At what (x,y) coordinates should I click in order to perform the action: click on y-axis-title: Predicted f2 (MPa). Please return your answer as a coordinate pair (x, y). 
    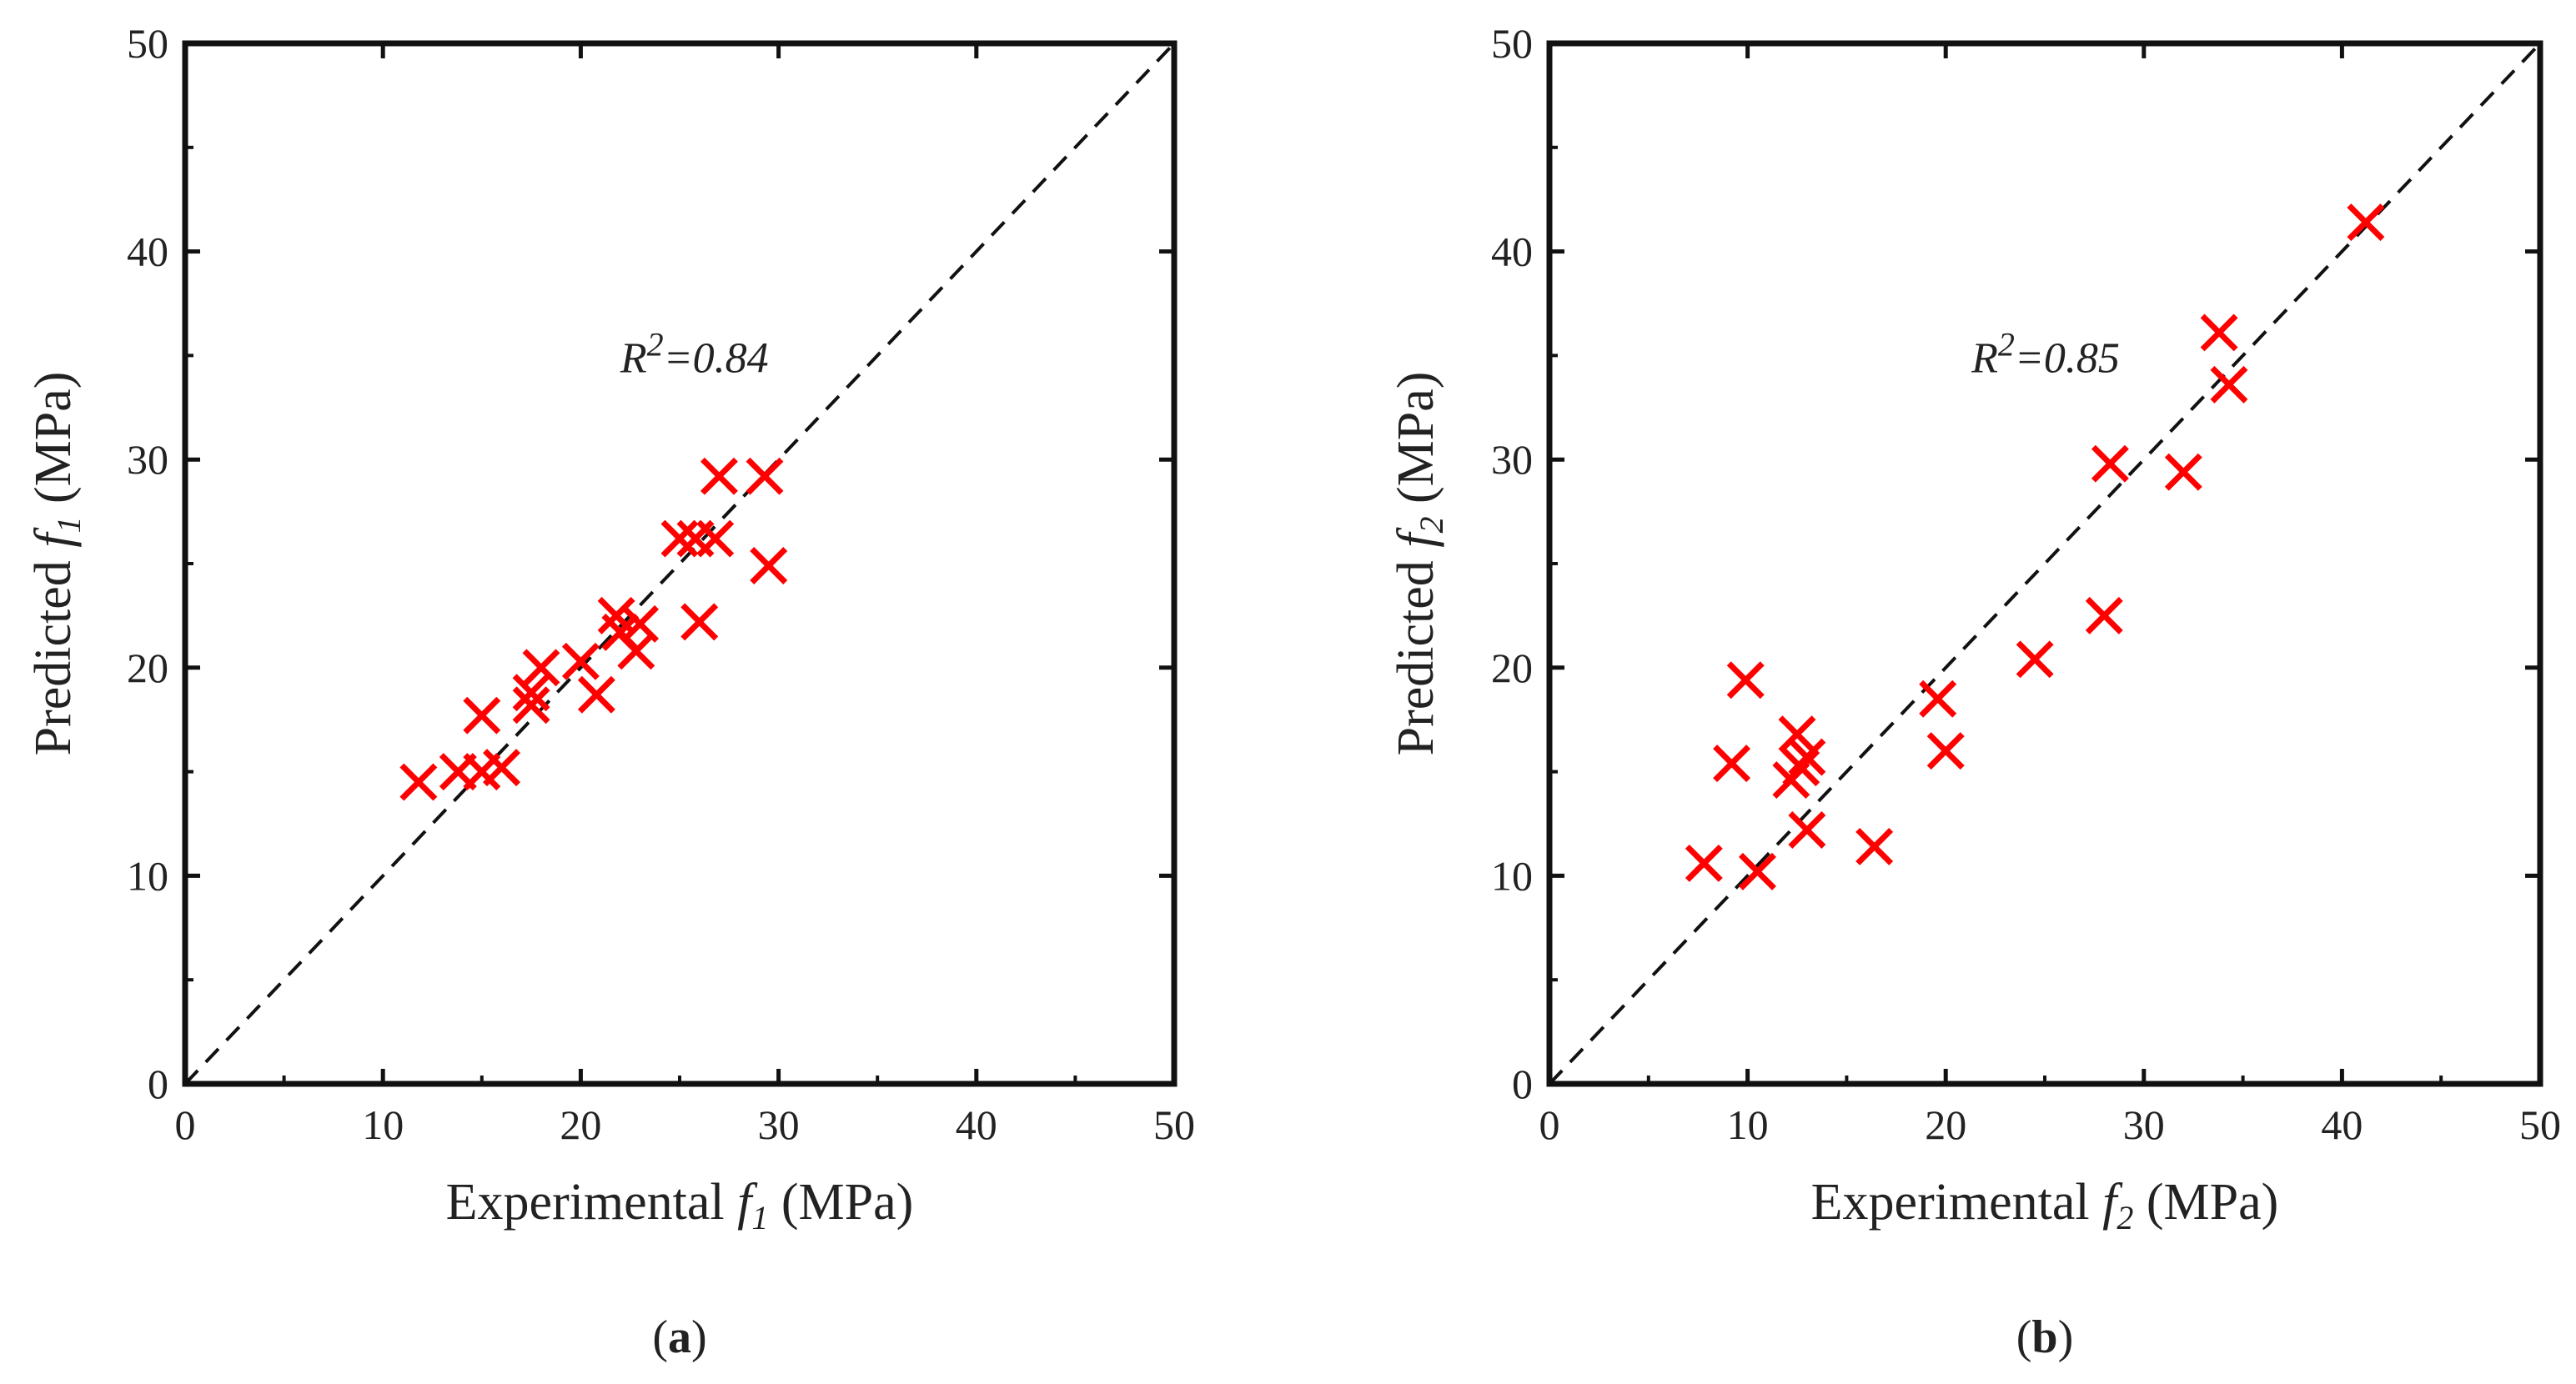
    Looking at the image, I should click on (1419, 564).